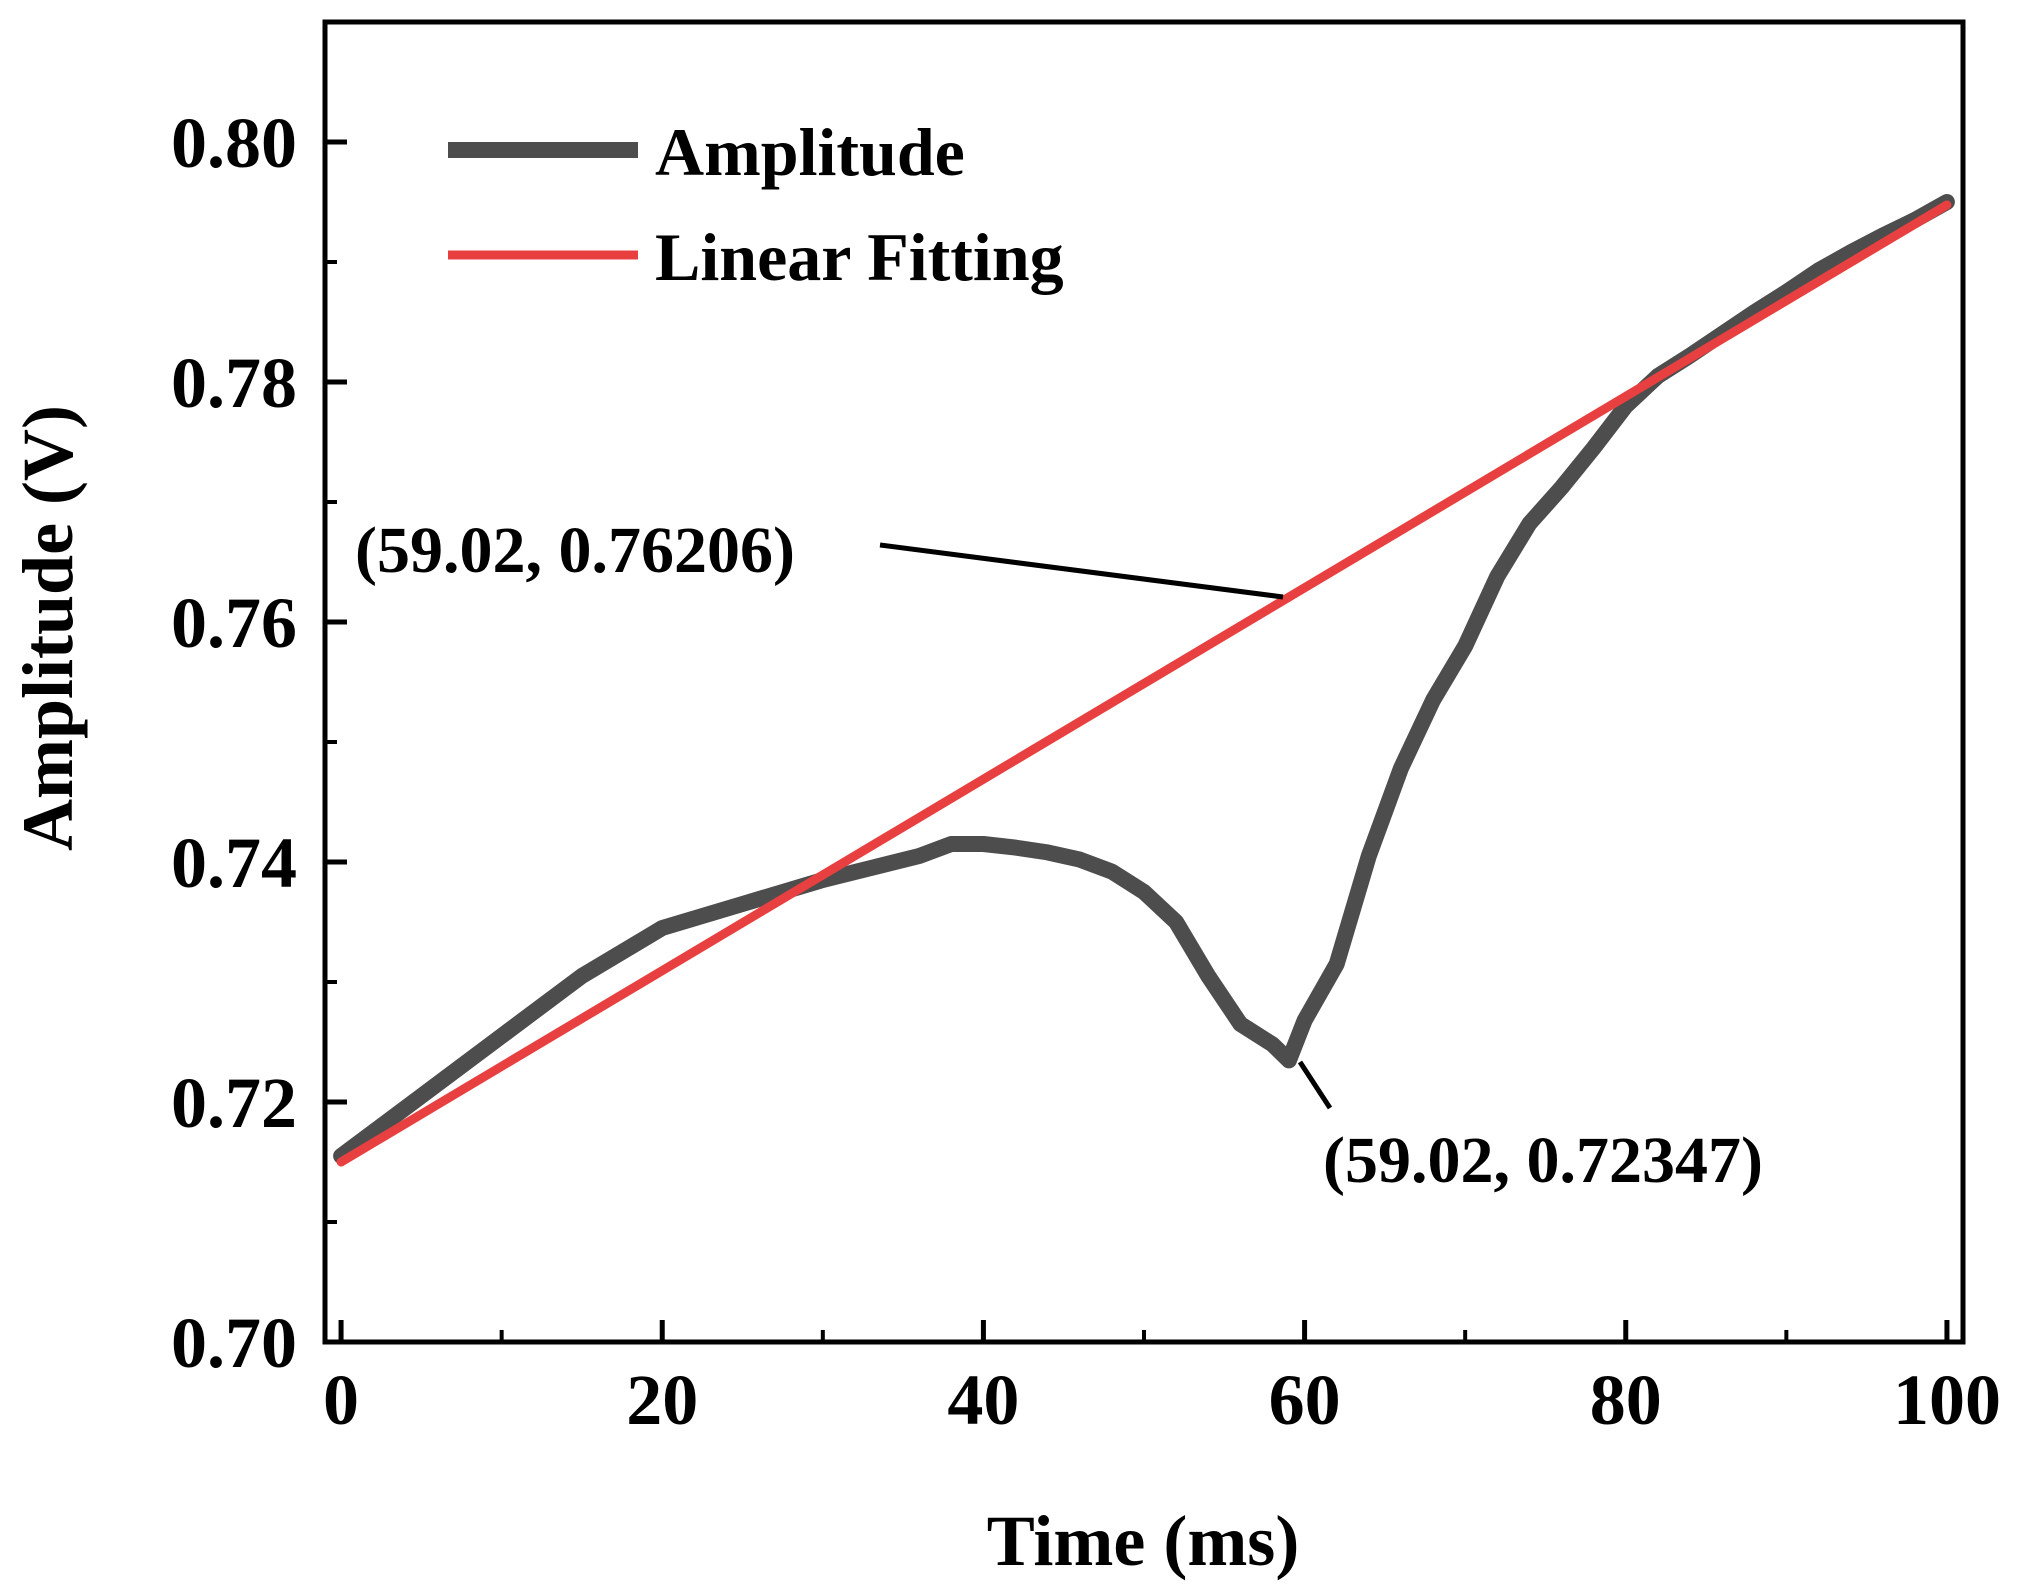 This screenshot has width=2020, height=1594. Describe the element at coordinates (1626, 1400) in the screenshot. I see `x-tick-label: 80` at that location.